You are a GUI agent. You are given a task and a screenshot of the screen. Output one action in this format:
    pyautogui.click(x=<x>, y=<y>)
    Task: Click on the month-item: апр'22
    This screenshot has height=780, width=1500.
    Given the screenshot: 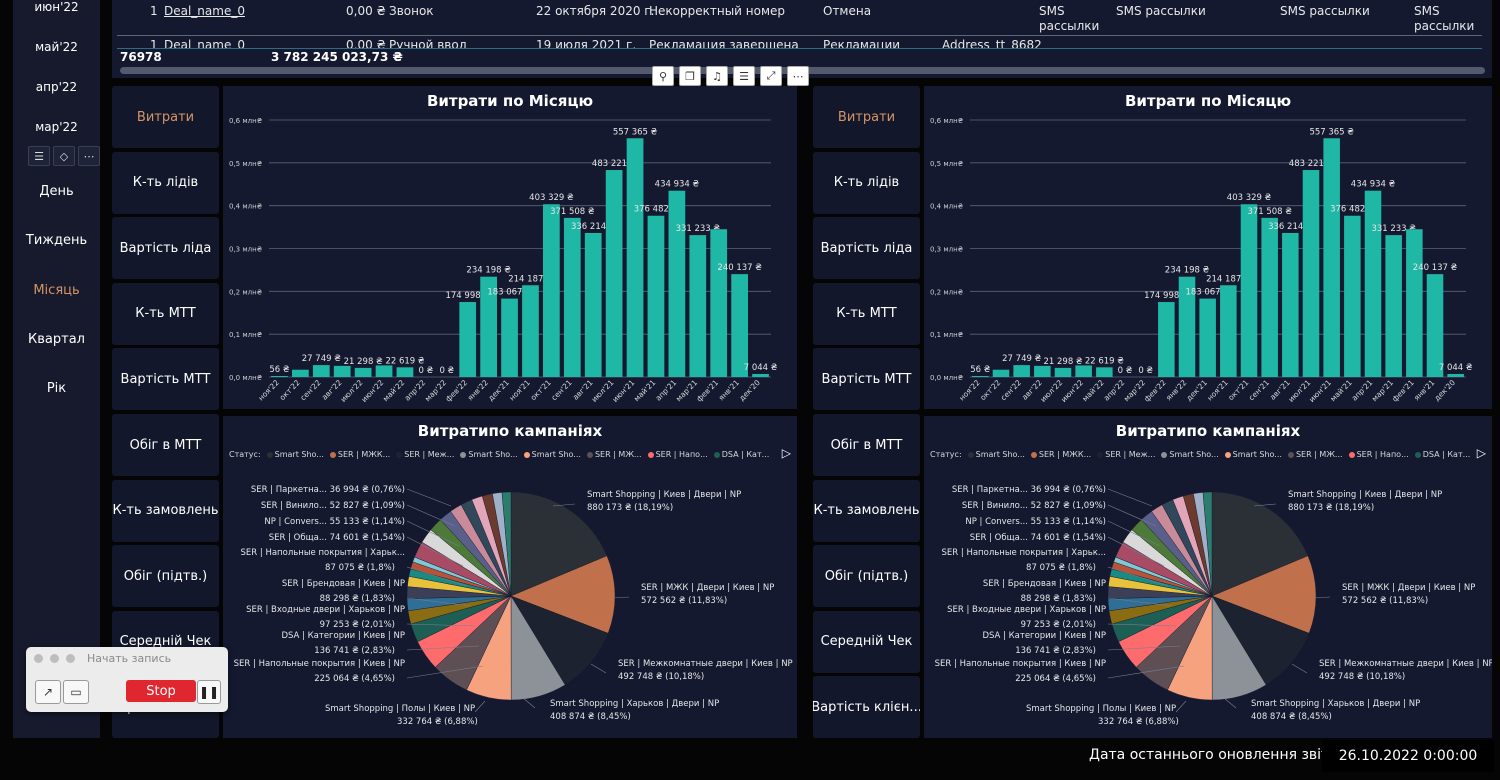 What is the action you would take?
    pyautogui.click(x=56, y=87)
    